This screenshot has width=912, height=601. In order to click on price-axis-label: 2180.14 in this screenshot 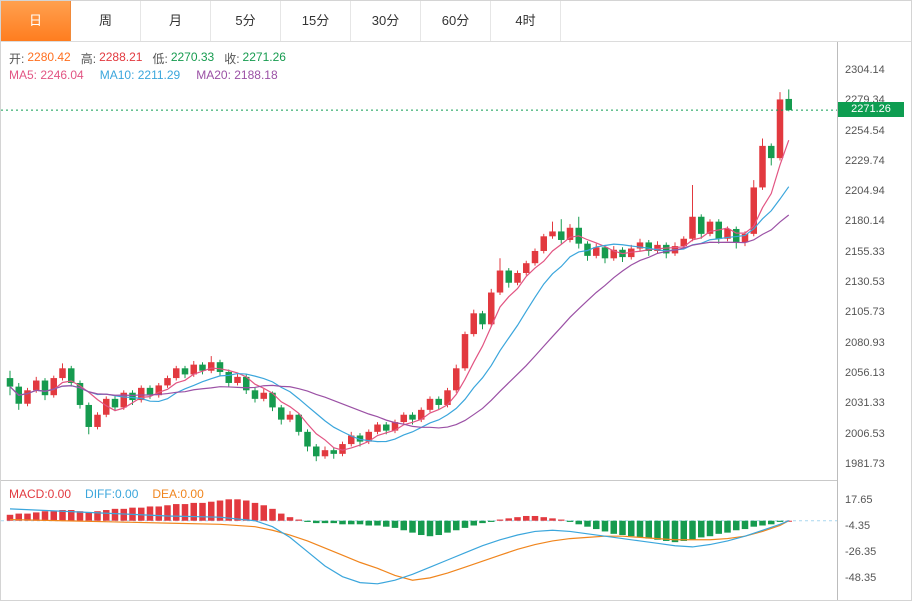, I will do `click(865, 221)`.